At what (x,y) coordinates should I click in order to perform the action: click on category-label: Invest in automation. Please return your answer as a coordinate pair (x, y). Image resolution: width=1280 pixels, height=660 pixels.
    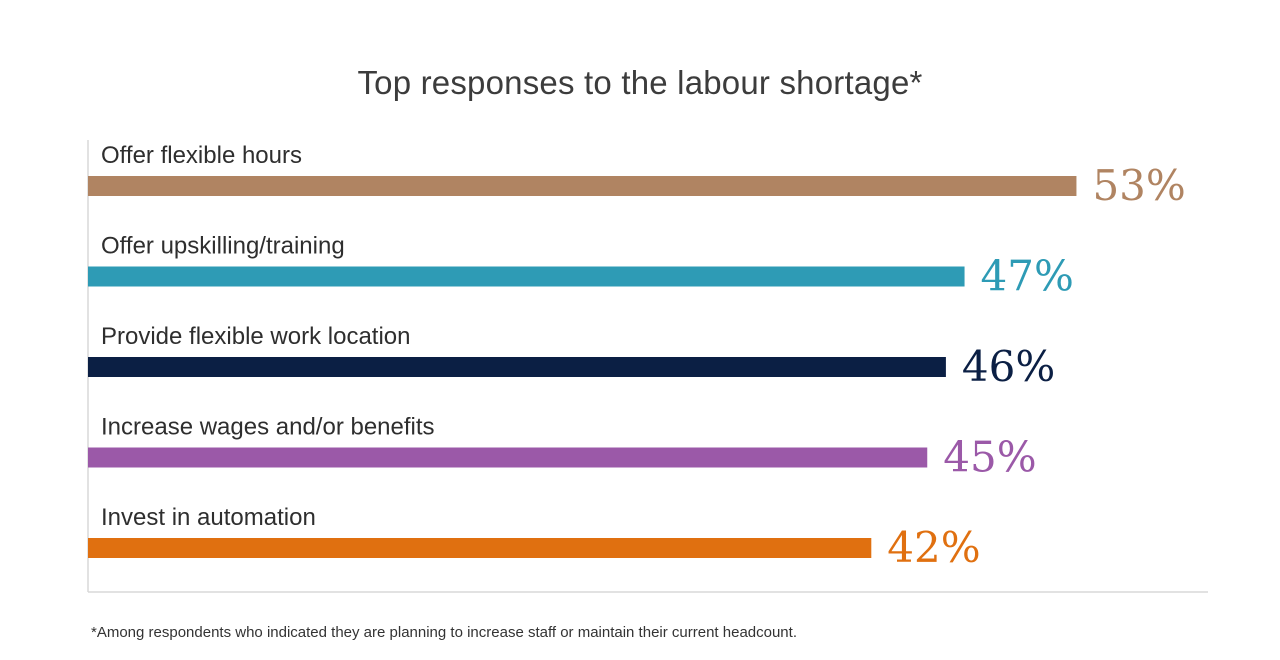
    Looking at the image, I should click on (208, 517).